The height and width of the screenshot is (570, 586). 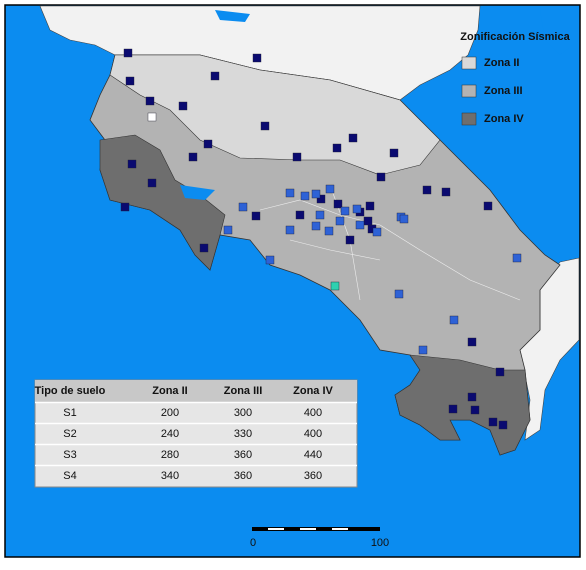 I want to click on lake, so click(x=397, y=32).